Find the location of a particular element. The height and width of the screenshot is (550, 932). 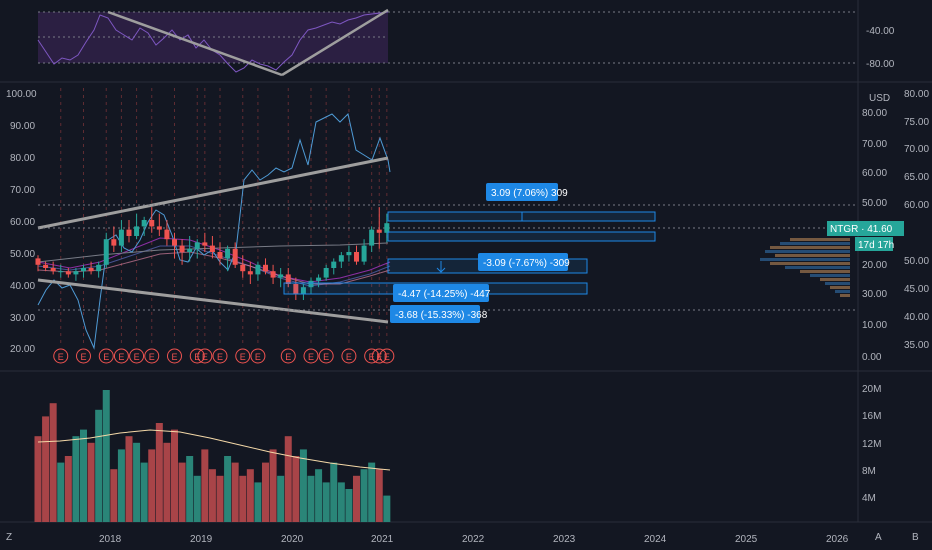

time-axis-label: 2025 is located at coordinates (746, 539).